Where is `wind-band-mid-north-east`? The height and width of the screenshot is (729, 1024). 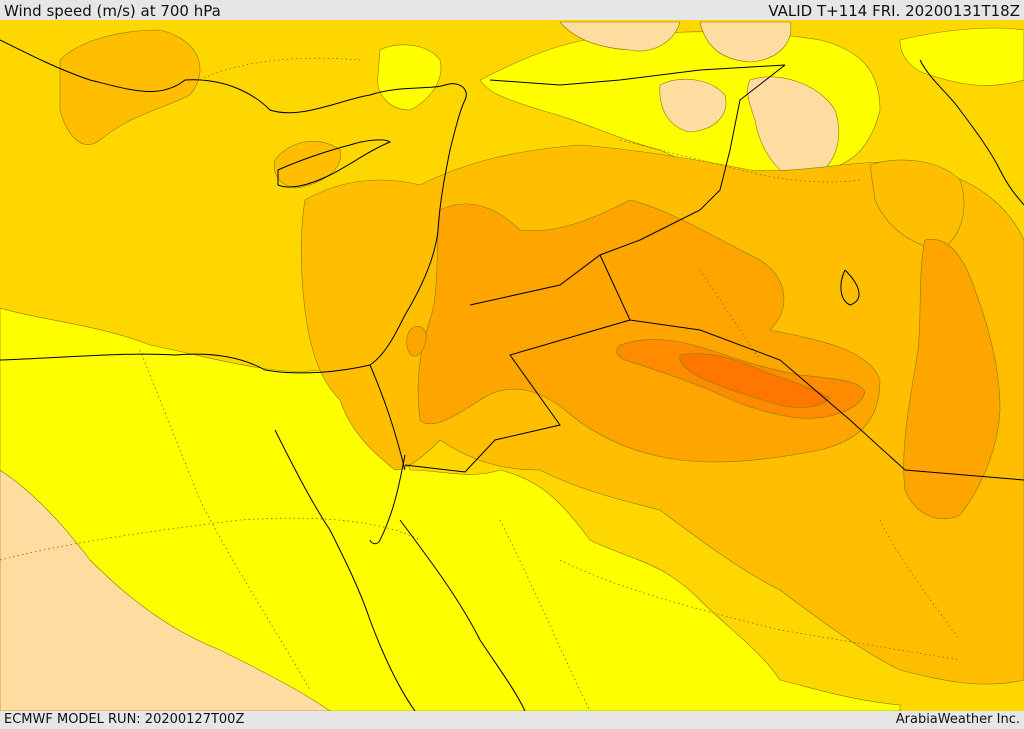
wind-band-mid-north-east is located at coordinates (917, 205).